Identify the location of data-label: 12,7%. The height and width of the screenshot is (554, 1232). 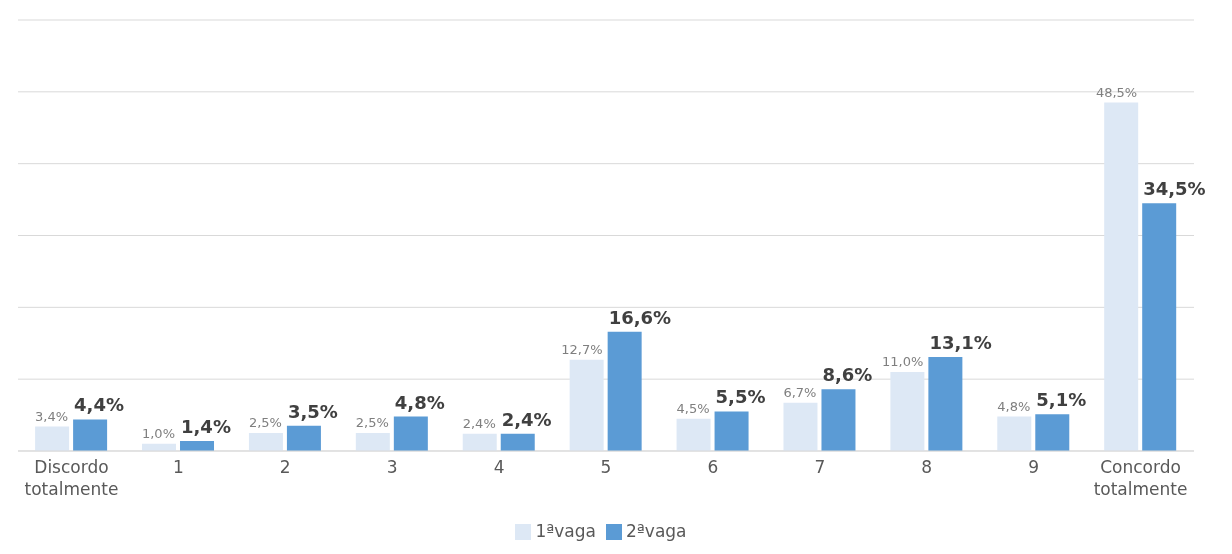
(582, 349).